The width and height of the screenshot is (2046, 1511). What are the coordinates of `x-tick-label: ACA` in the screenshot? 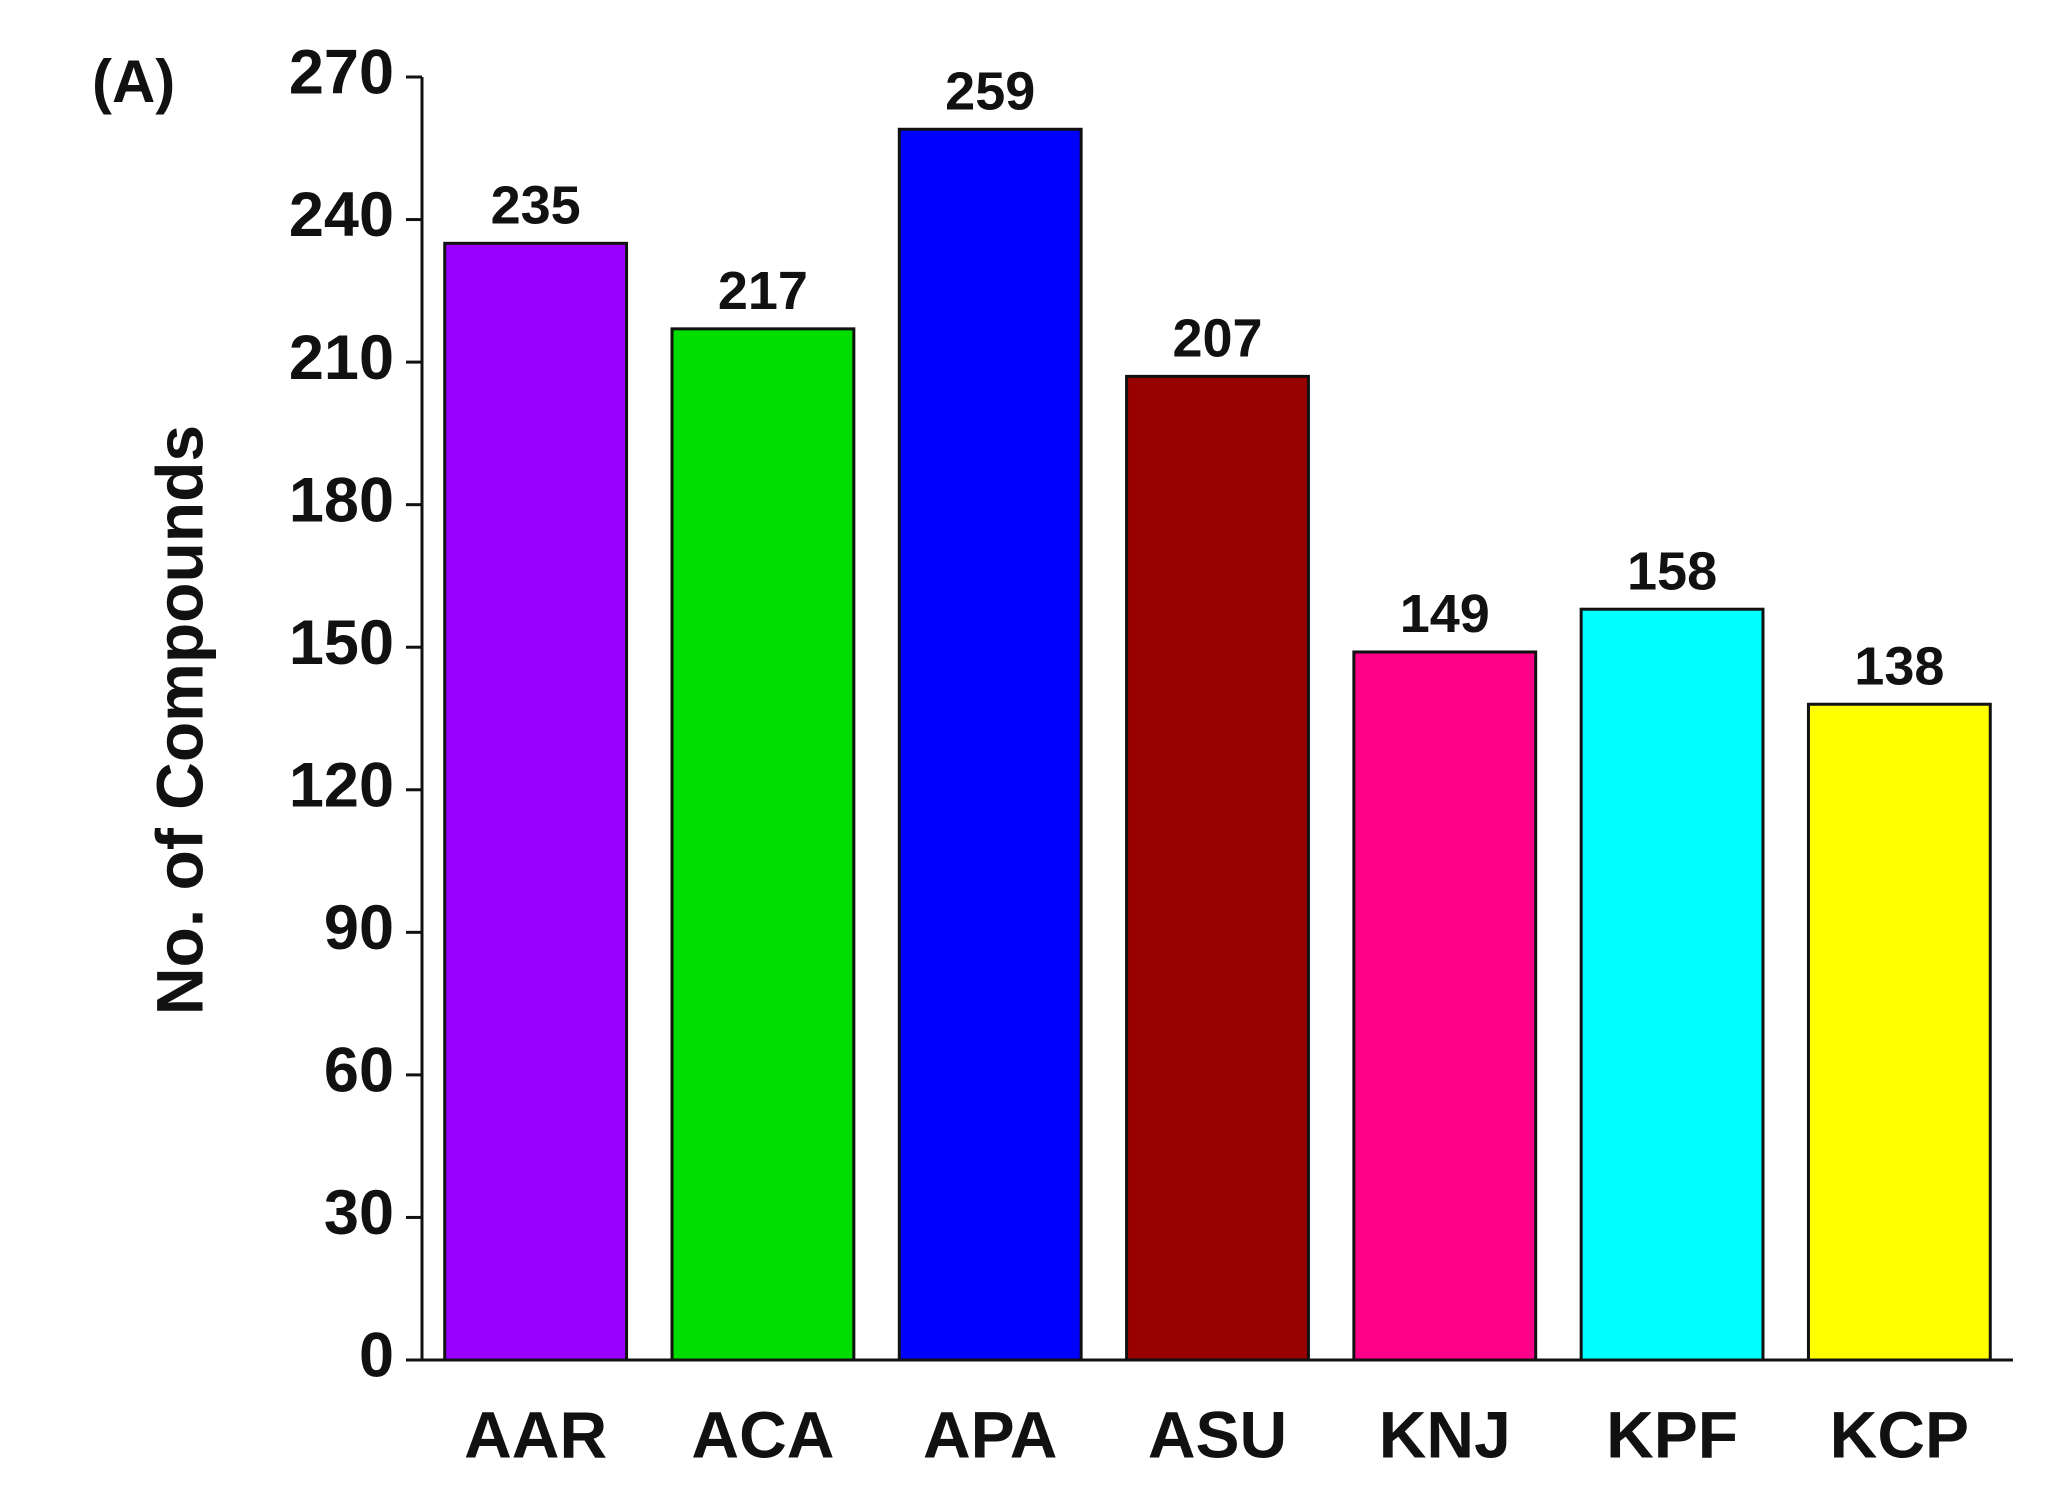 It's located at (762, 1434).